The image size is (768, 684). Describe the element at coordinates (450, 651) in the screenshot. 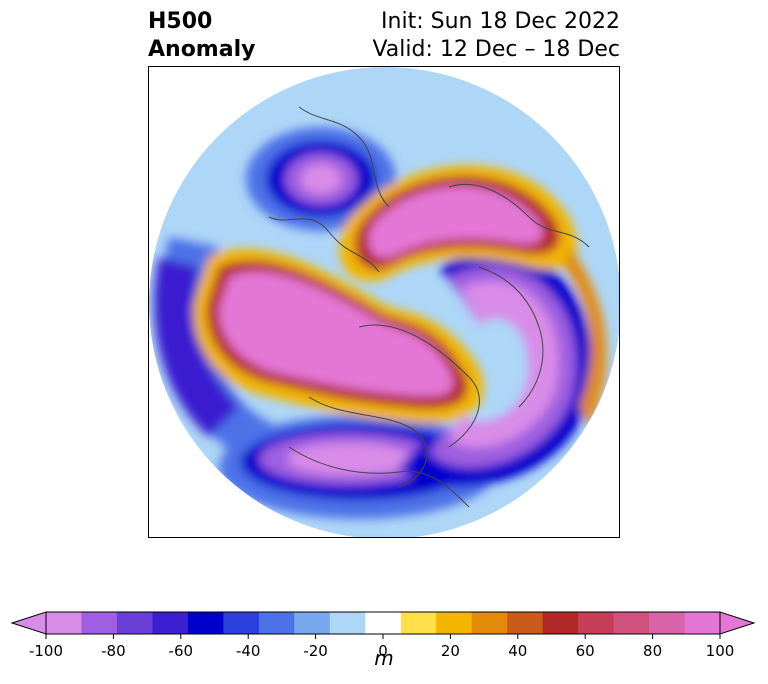

I see `colorbar-tick-label: 20` at that location.